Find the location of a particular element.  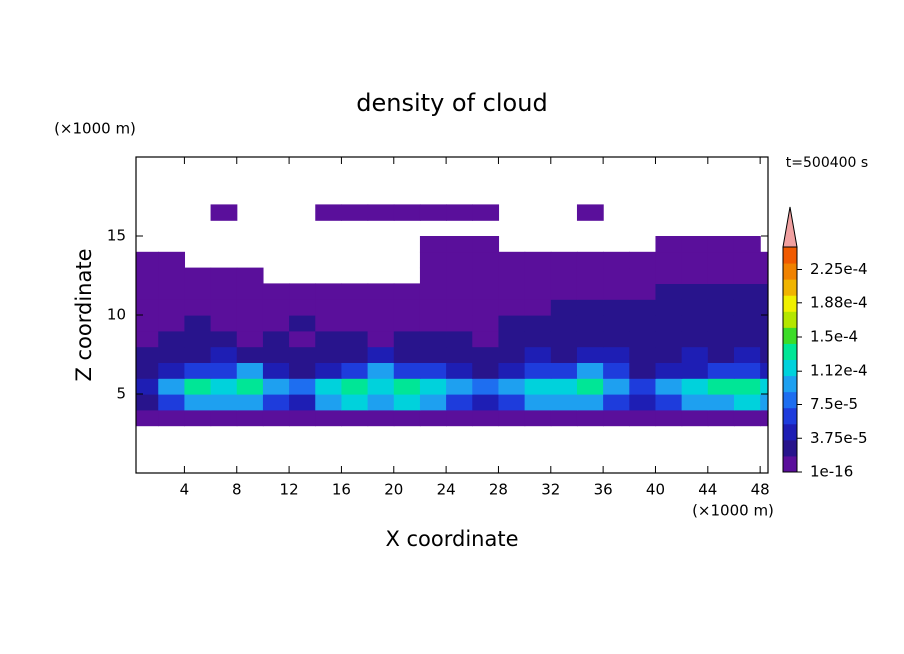

colorbar-tick-label: 1.88e-4 is located at coordinates (839, 302).